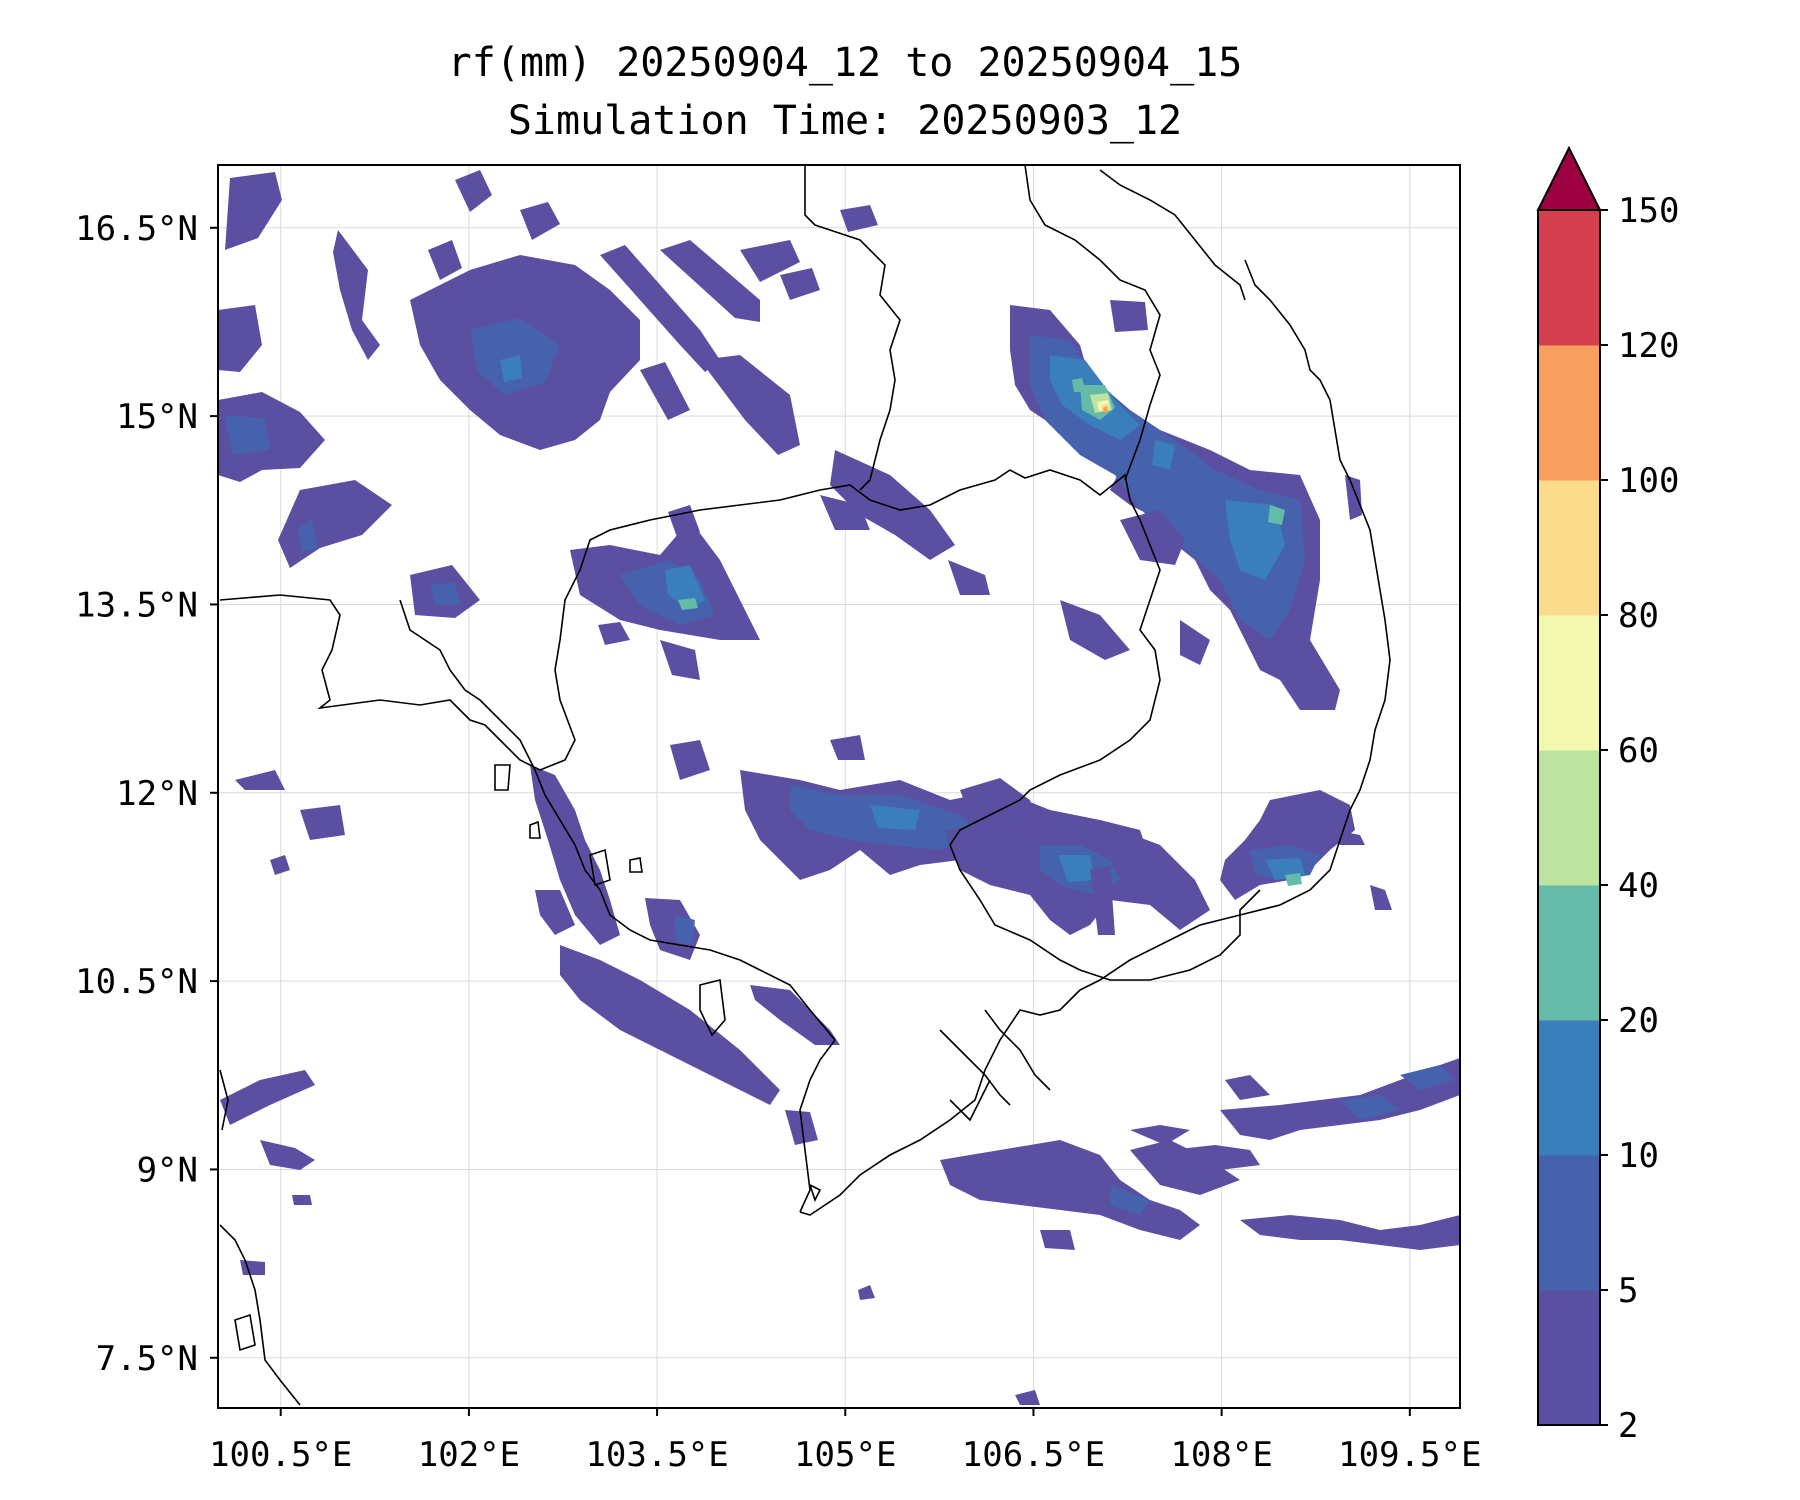  What do you see at coordinates (469, 1455) in the screenshot?
I see `x-tick-label: 102°E` at bounding box center [469, 1455].